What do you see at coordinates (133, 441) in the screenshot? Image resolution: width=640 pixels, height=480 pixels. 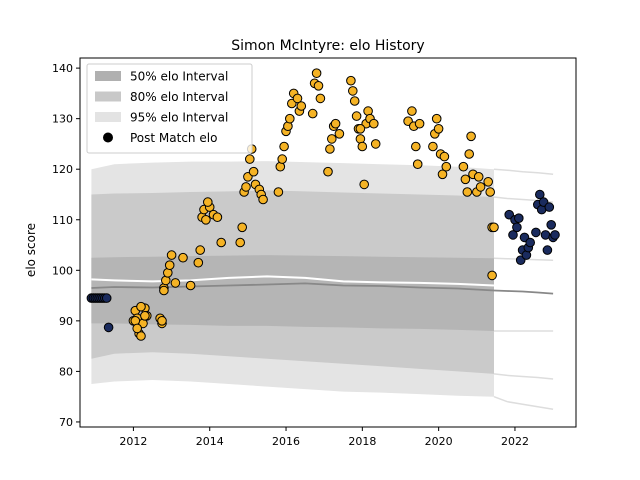 I see `x-tick-label: 2012` at bounding box center [133, 441].